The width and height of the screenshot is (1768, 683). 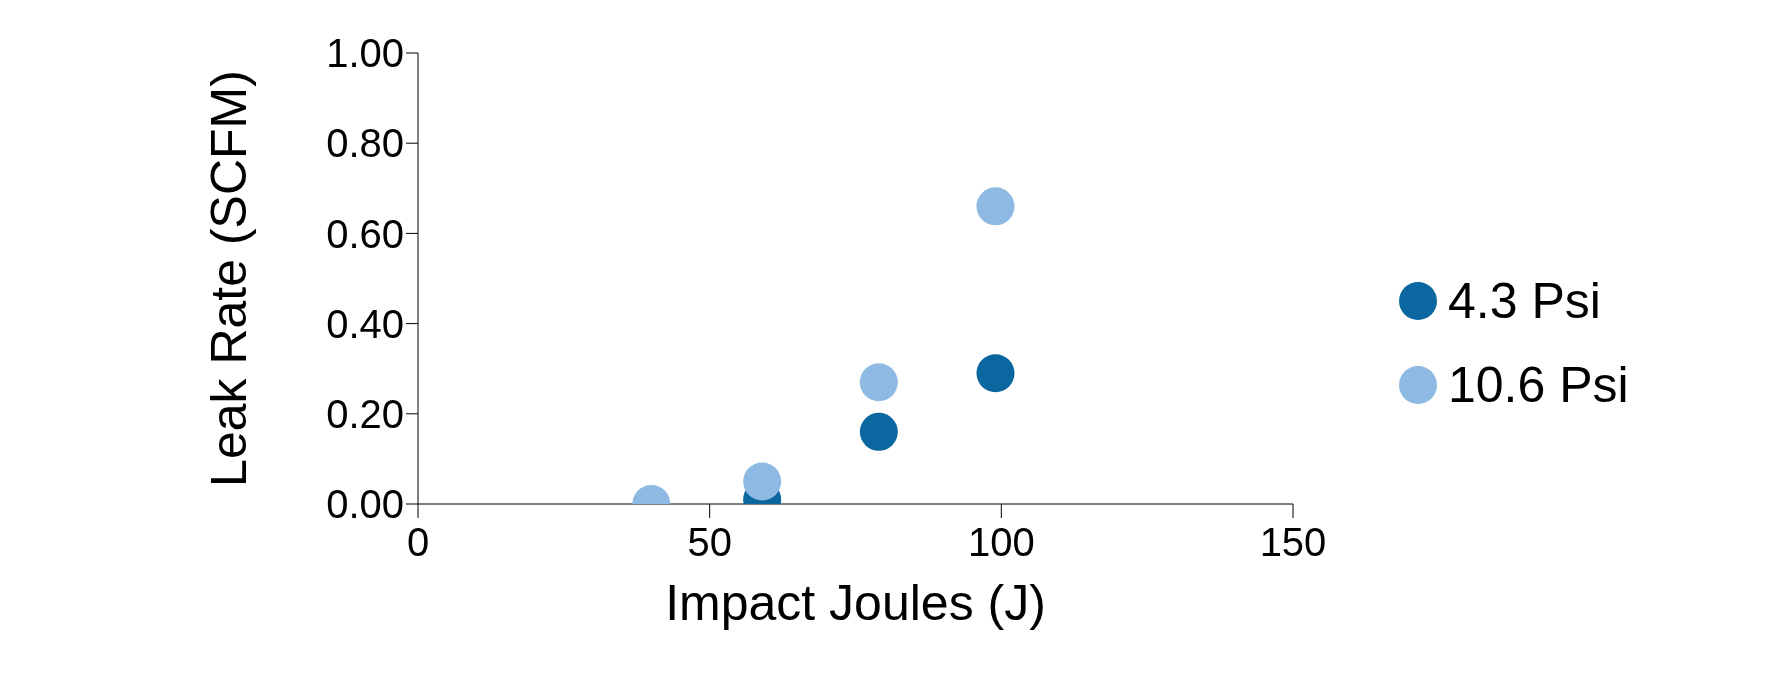 What do you see at coordinates (365, 143) in the screenshot?
I see `y-tick-label: 0.80` at bounding box center [365, 143].